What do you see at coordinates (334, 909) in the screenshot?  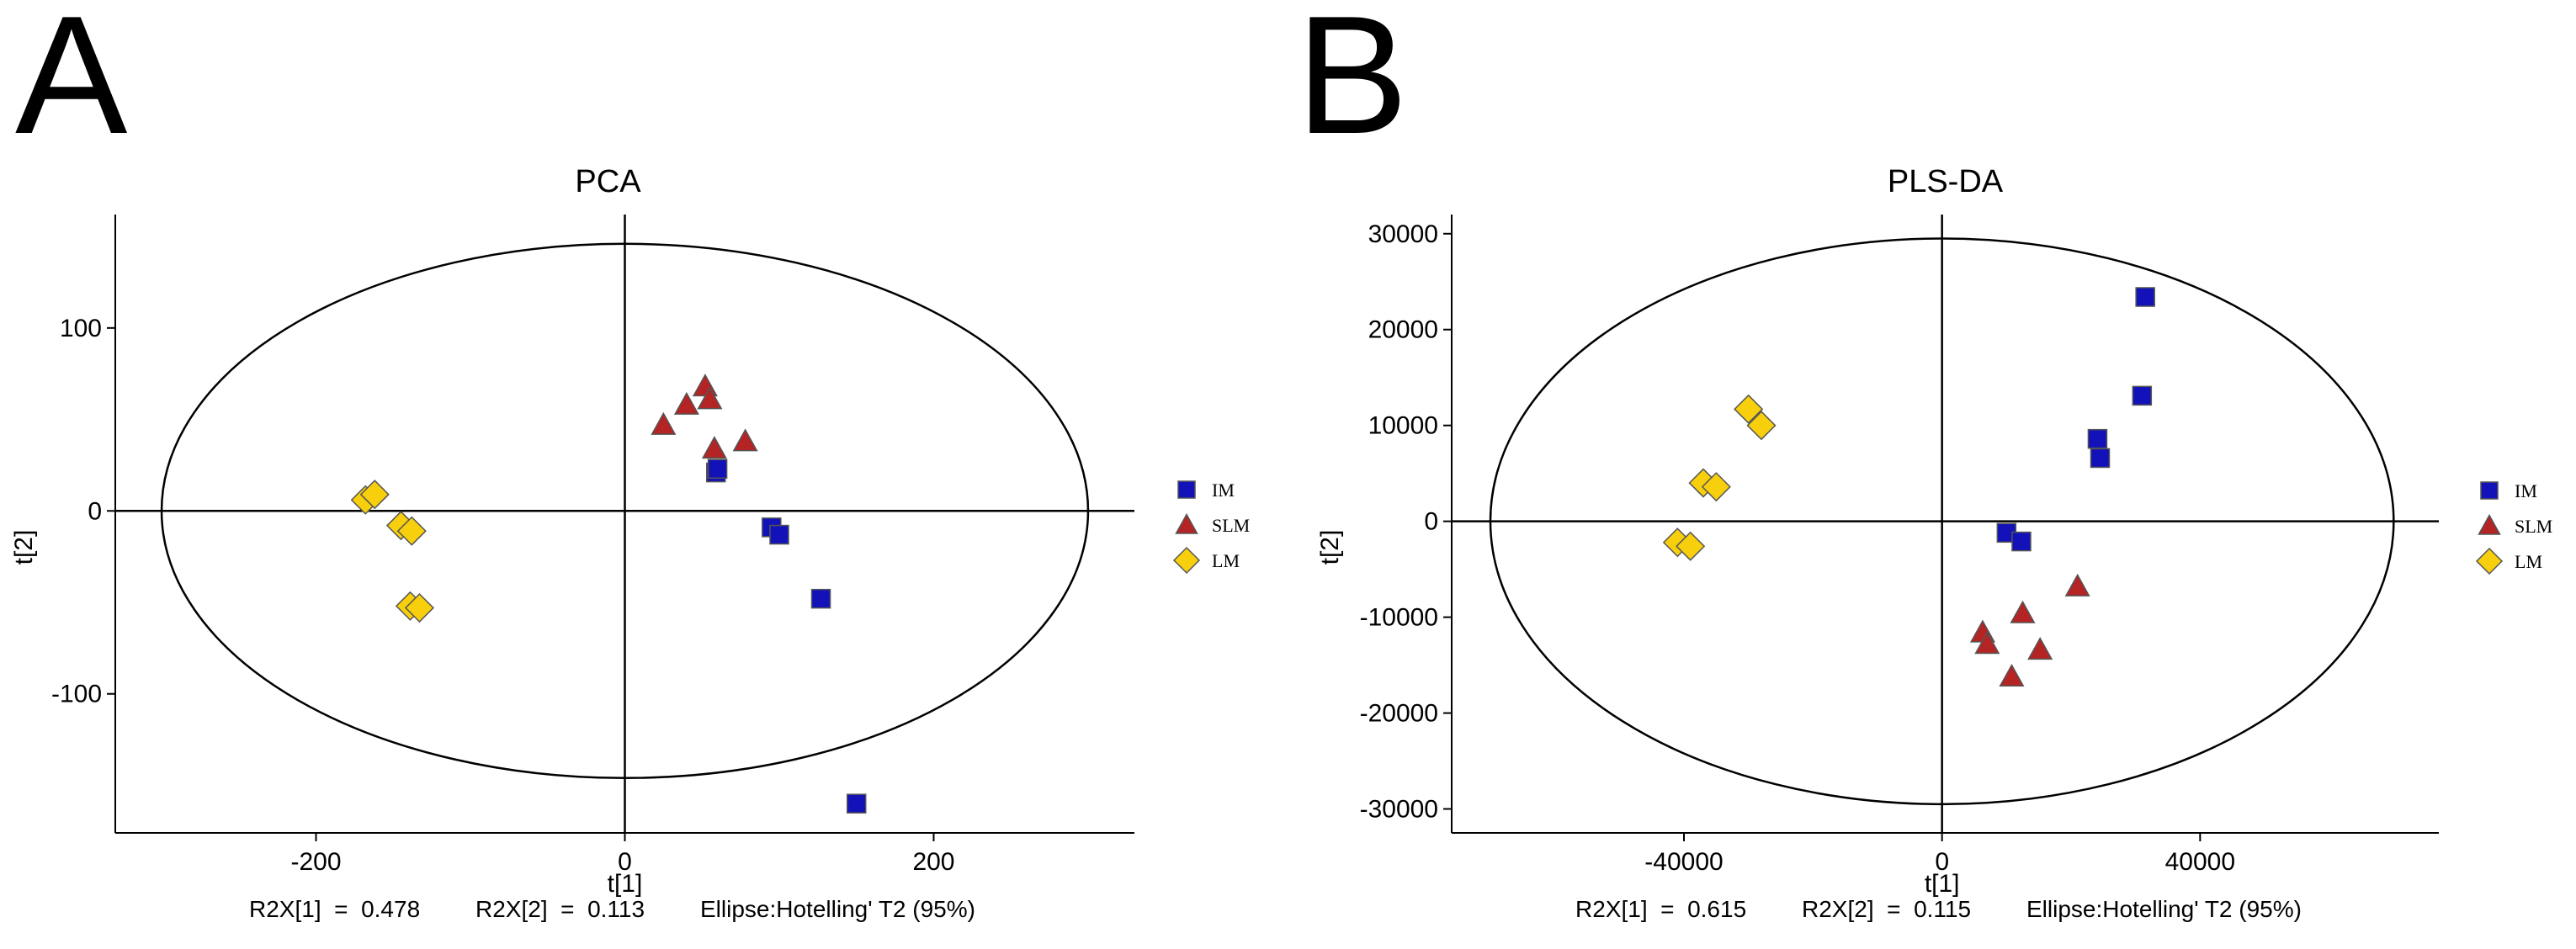 I see `footer-stat: R2X[1] = 0.478` at bounding box center [334, 909].